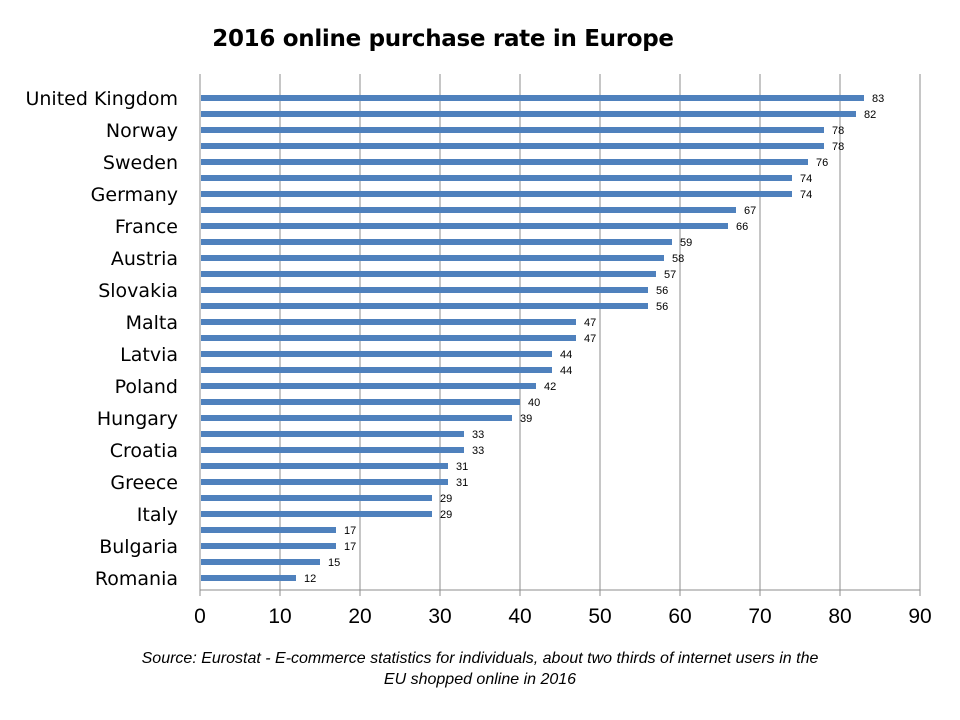 This screenshot has width=960, height=720. What do you see at coordinates (686, 243) in the screenshot?
I see `data-label: 59` at bounding box center [686, 243].